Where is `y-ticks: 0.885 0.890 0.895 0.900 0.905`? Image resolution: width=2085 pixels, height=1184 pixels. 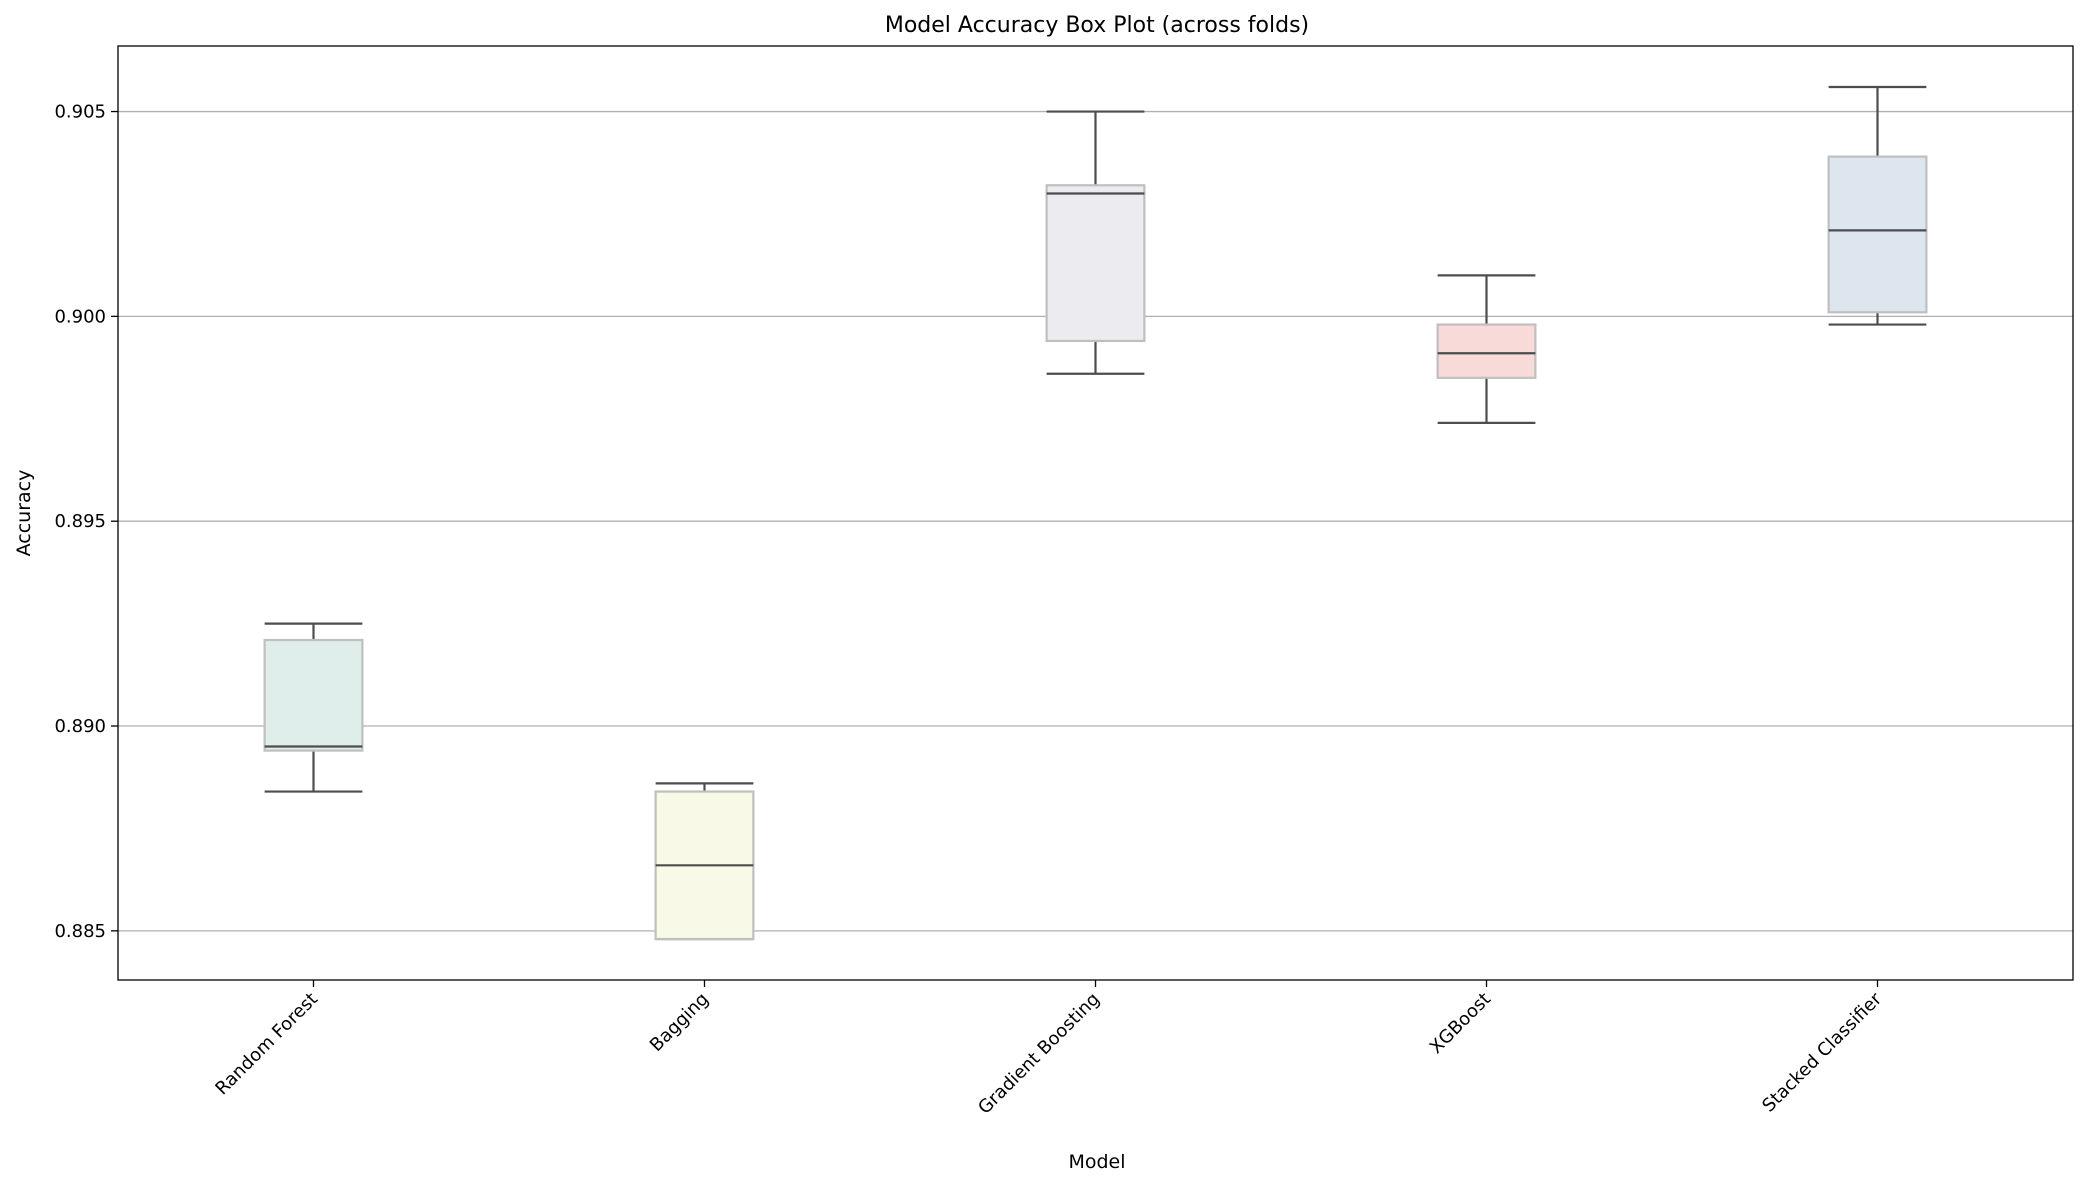 y-ticks: 0.885 0.890 0.895 0.900 0.905 is located at coordinates (86, 522).